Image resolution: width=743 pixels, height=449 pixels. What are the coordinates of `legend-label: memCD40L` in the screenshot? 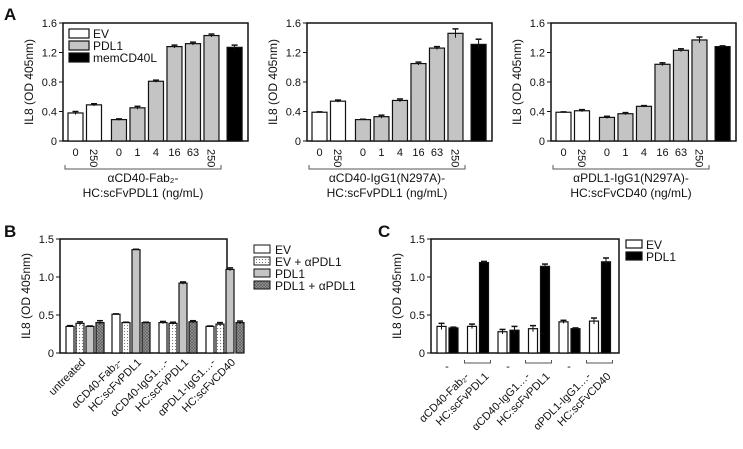 It's located at (125, 58).